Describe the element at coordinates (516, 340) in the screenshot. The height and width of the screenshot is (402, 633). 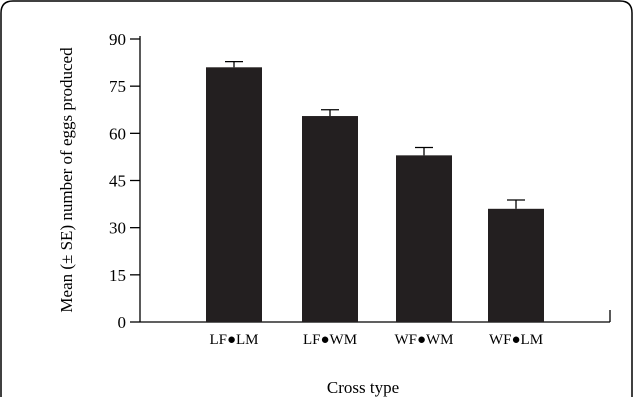
I see `x-tick-label: WF●LM` at that location.